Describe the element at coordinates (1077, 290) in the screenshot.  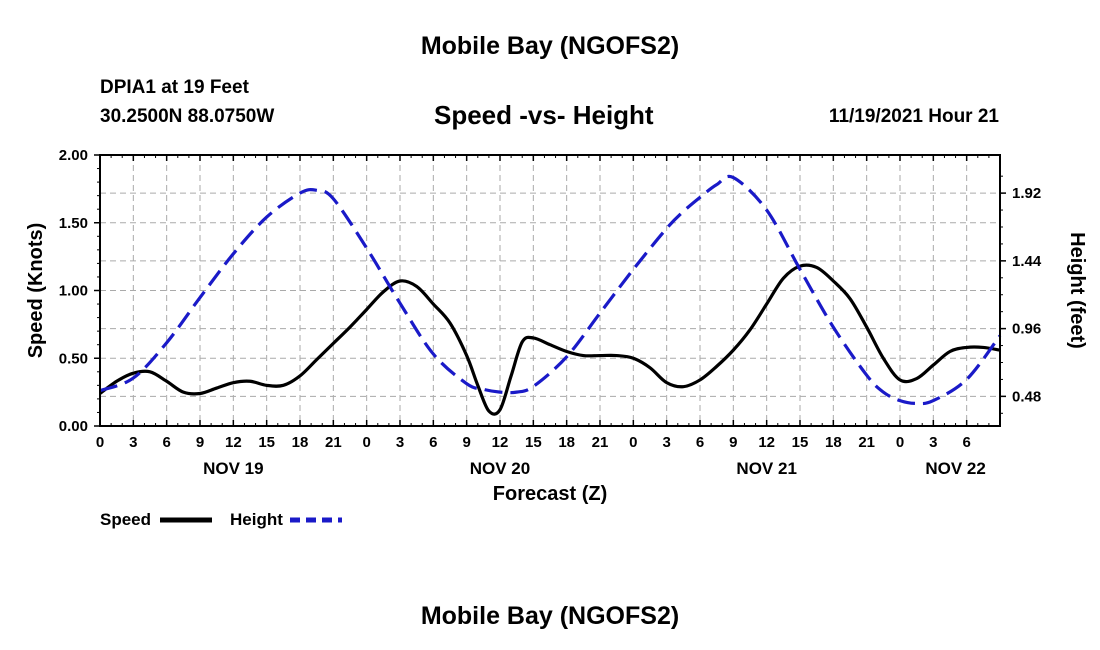
I see `y2-axis-label: Height (feet)` at that location.